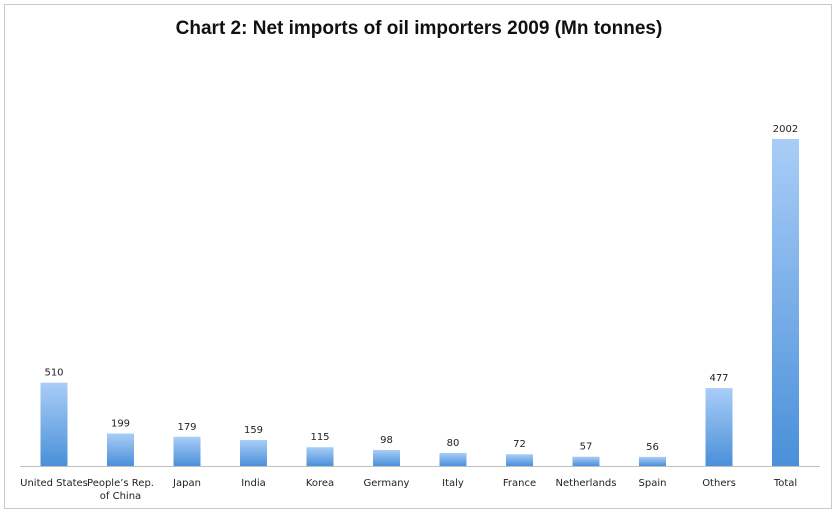 The height and width of the screenshot is (515, 838). Describe the element at coordinates (320, 483) in the screenshot. I see `category-label: Korea` at that location.